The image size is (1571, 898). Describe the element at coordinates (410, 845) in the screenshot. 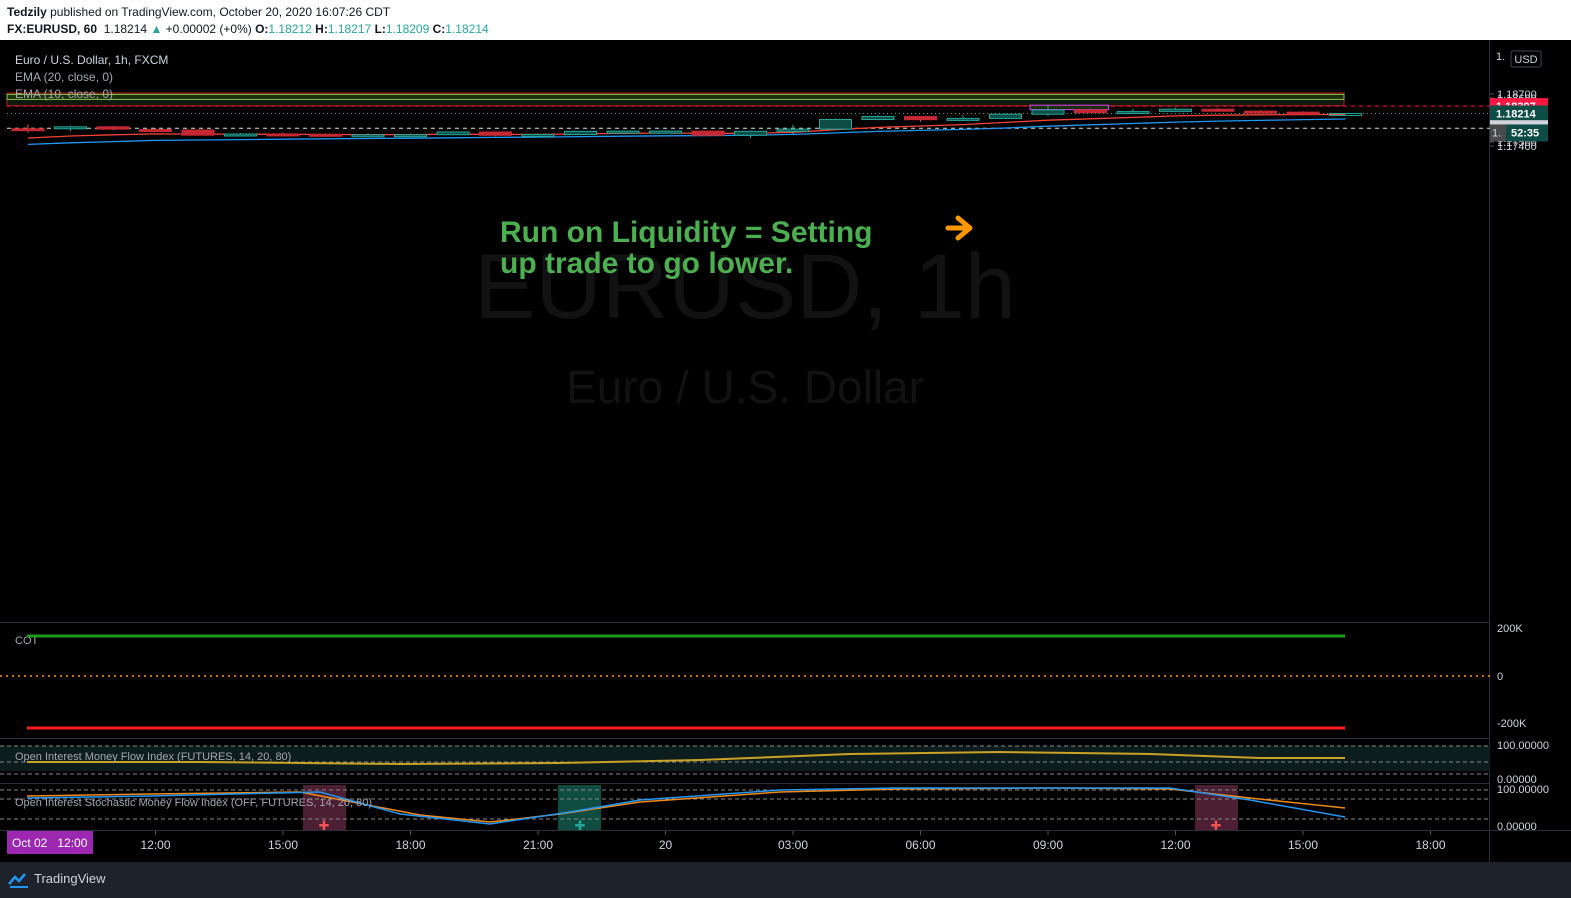

I see `time-tick-label: 18:00` at that location.